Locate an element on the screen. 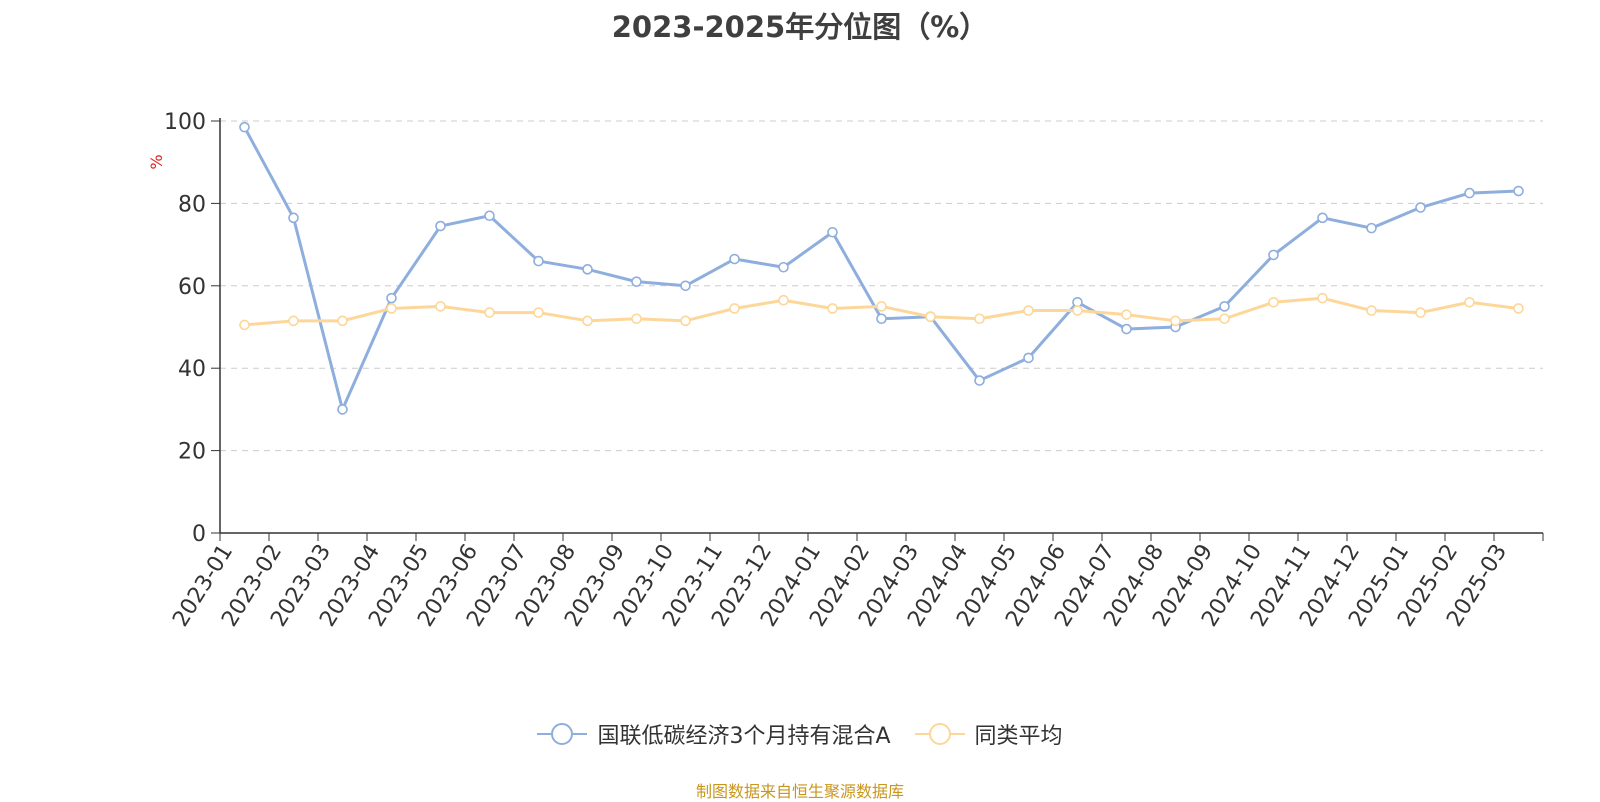 Image resolution: width=1600 pixels, height=802 pixels. legend-item-fund: 国联低碳经济3个月持有混合A is located at coordinates (714, 734).